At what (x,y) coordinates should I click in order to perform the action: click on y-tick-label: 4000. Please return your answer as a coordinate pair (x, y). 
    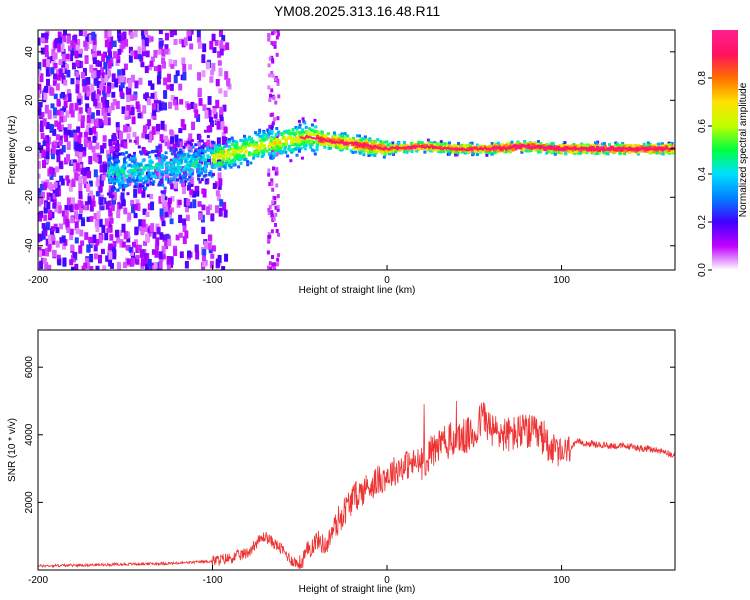
    Looking at the image, I should click on (29, 434).